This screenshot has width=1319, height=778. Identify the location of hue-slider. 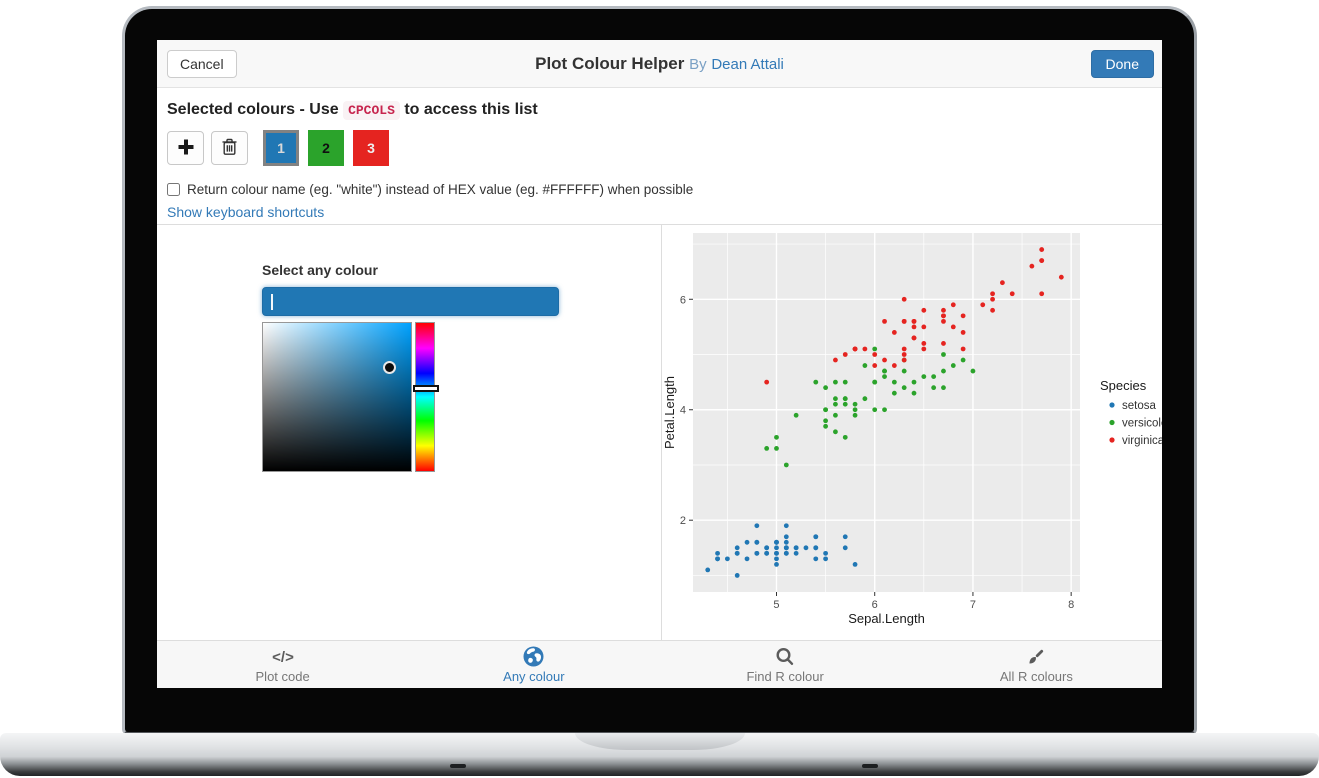
(426, 397).